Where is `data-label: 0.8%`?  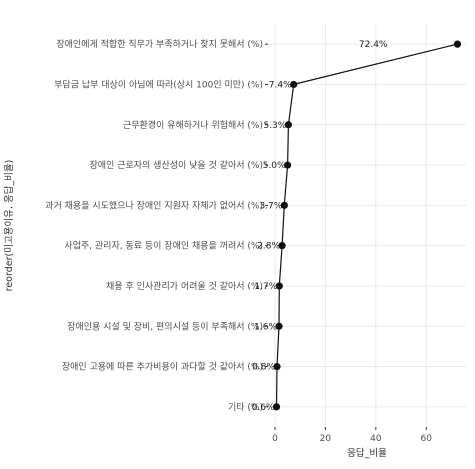 data-label: 0.8% is located at coordinates (263, 368).